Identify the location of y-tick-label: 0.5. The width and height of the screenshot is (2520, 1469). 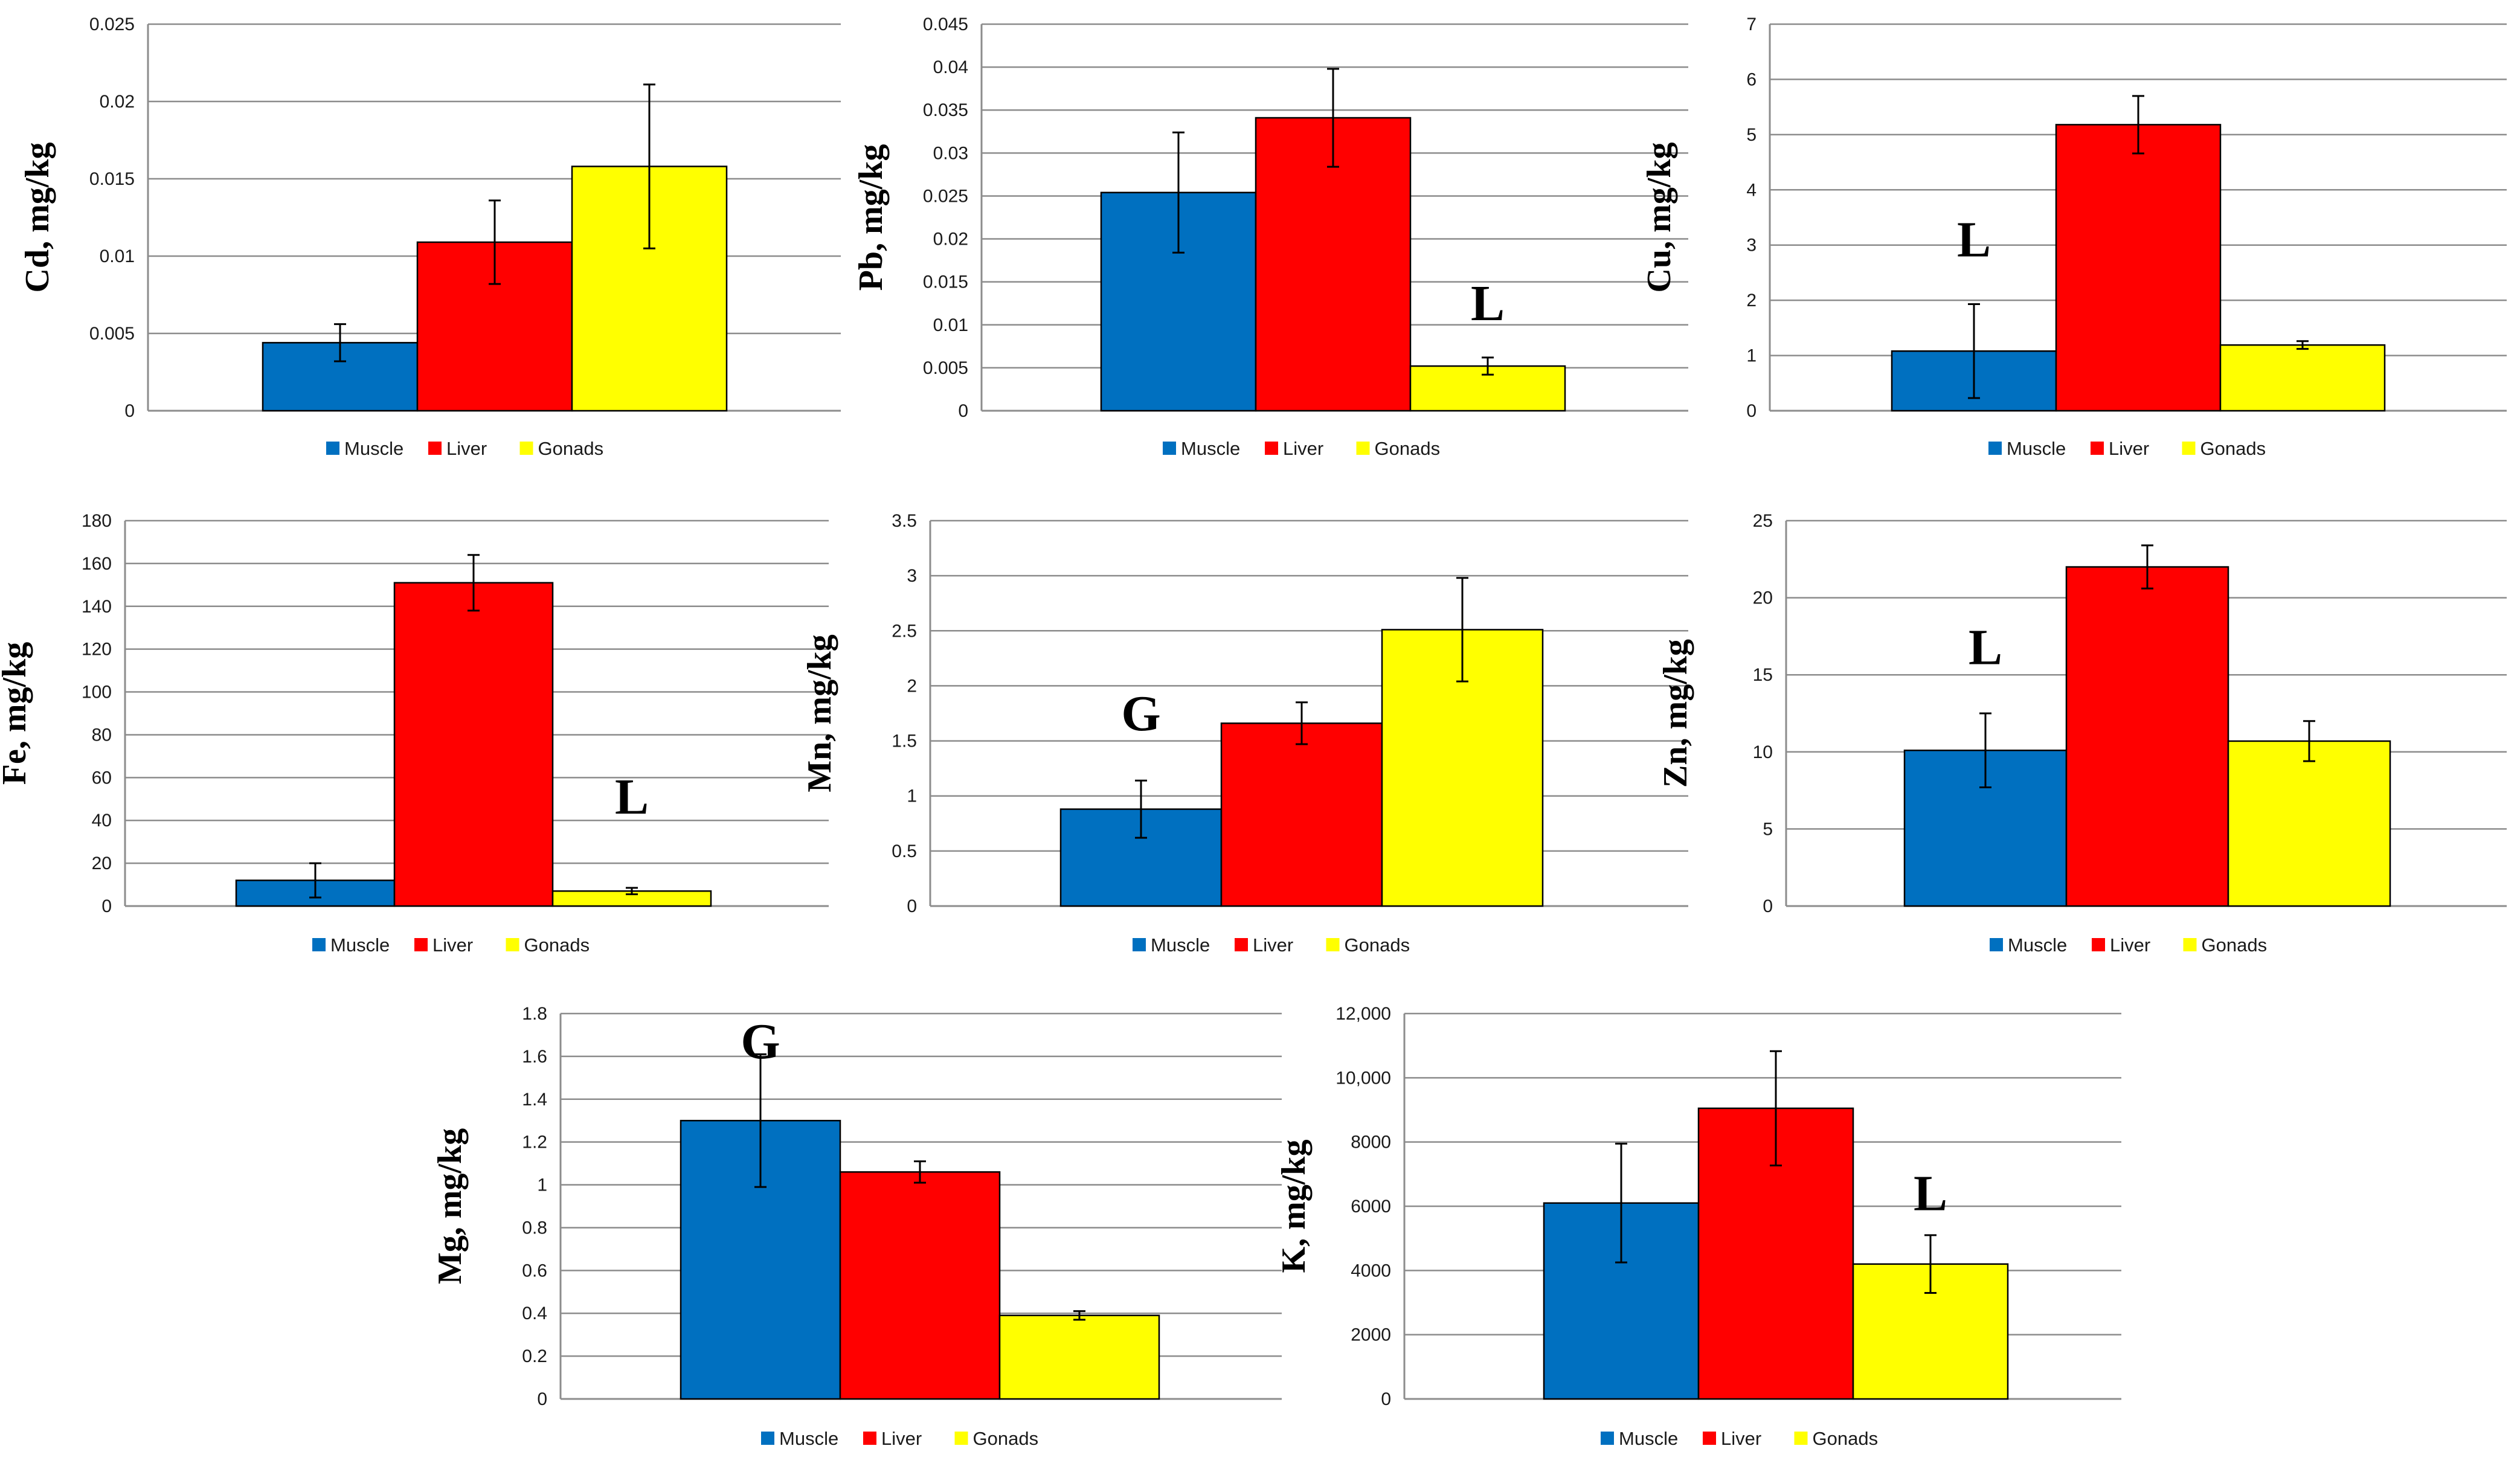
(904, 851).